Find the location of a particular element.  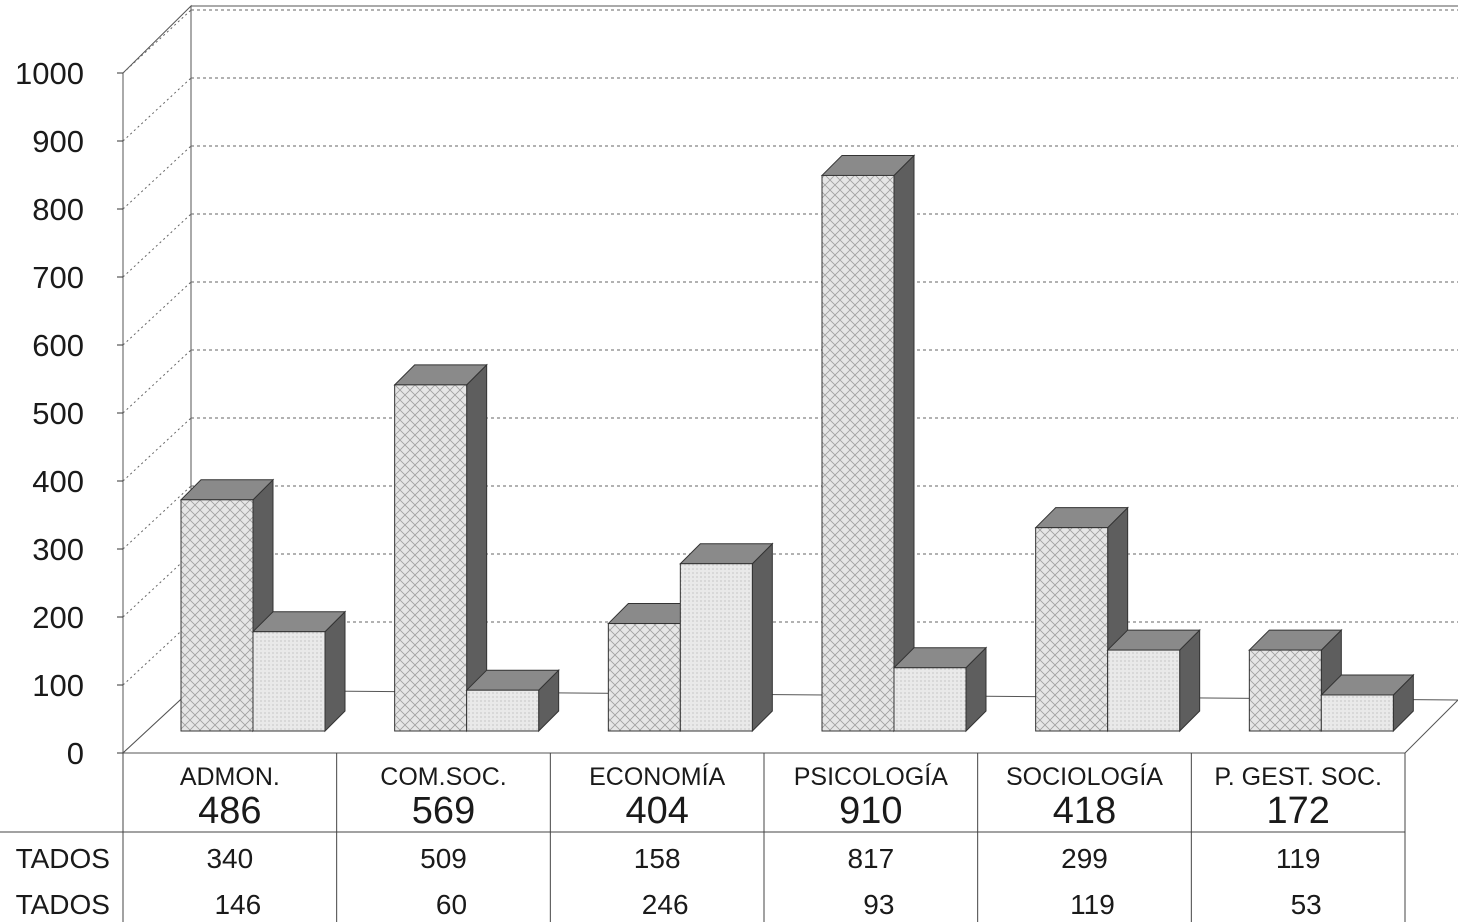

y-axis: 0 100 200 300 400 500 600 700 800 900 1000 is located at coordinates (69, 413).